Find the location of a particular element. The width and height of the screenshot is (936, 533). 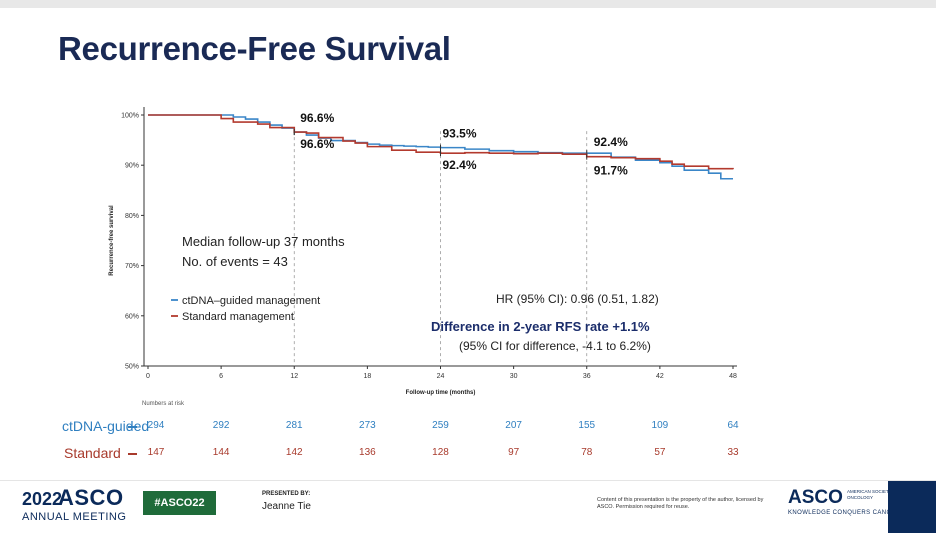

difference-text: Difference in 2-year RFS rate +1.1% is located at coordinates (540, 326).